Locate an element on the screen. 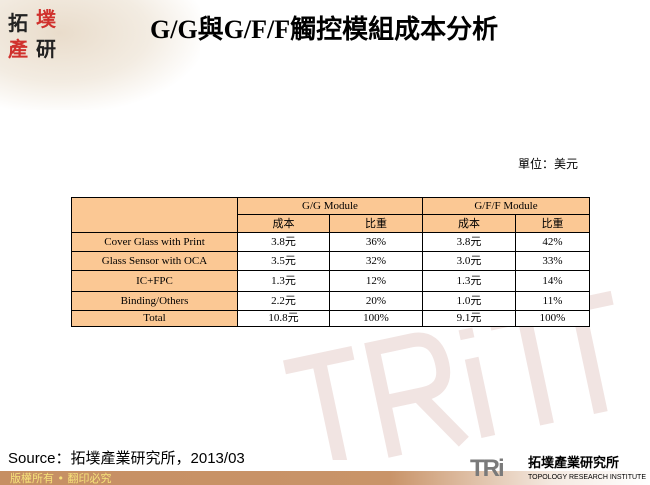  table-row: Binding/Others 2.2元 20% 1.0元 11% is located at coordinates (330, 301).